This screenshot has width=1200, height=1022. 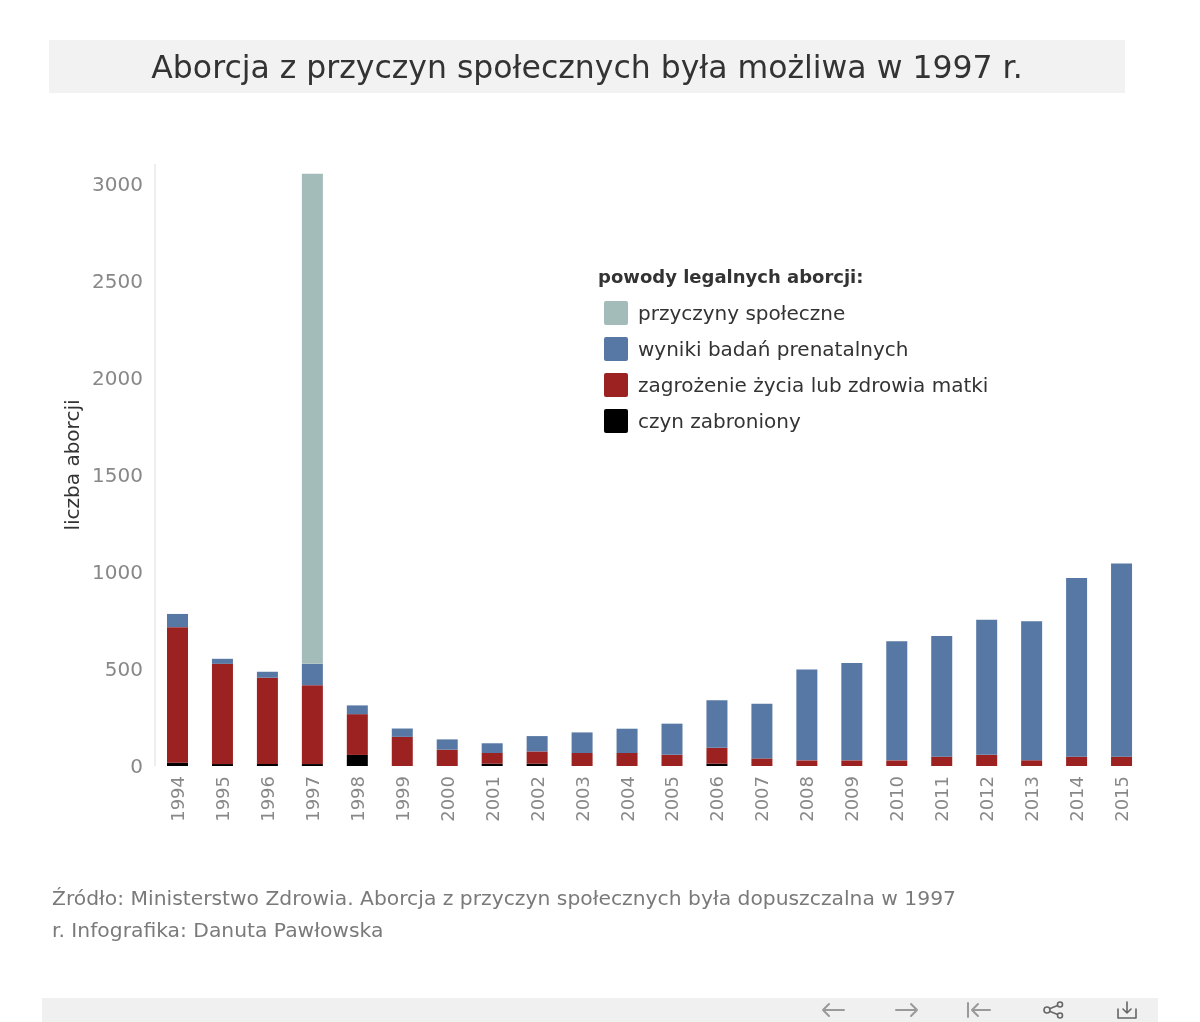 What do you see at coordinates (312, 799) in the screenshot?
I see `x-tick-label: 1997` at bounding box center [312, 799].